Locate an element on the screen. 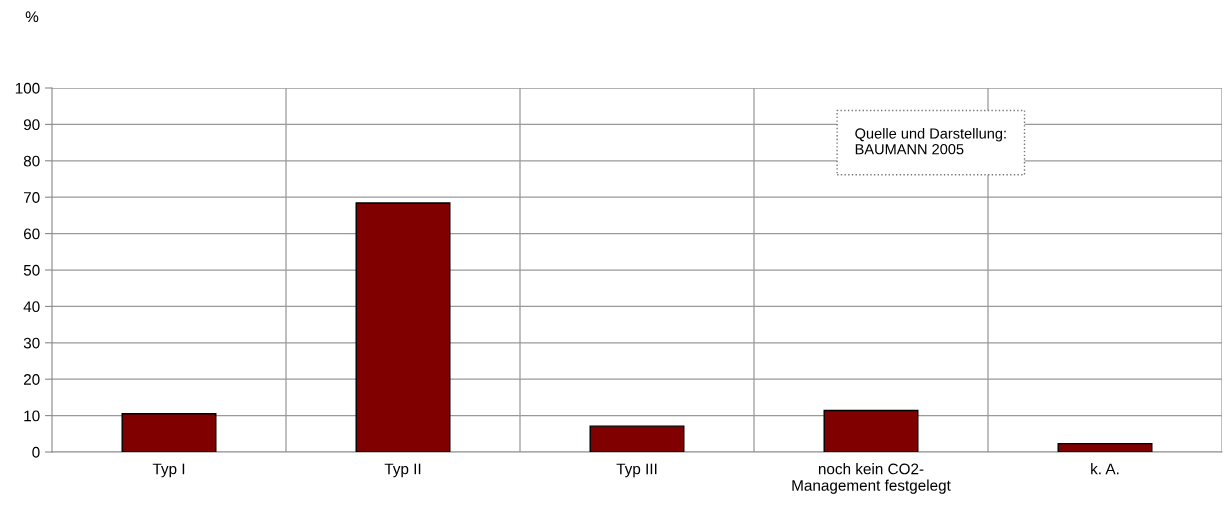  x-tick-label: Typ I is located at coordinates (168, 470).